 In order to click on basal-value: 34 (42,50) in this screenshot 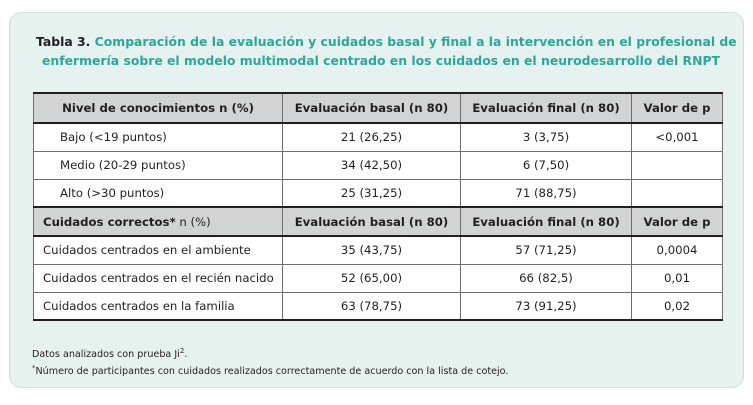, I will do `click(371, 165)`.